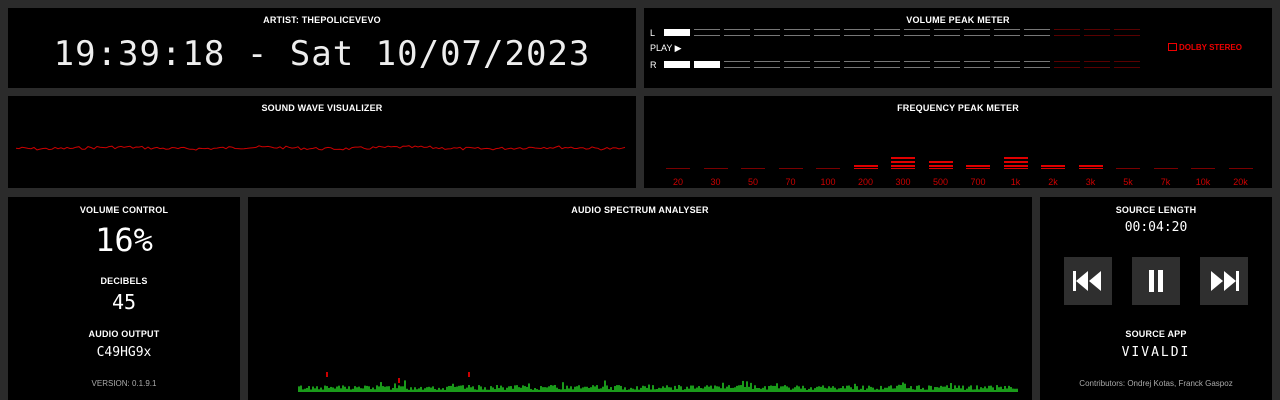  What do you see at coordinates (1224, 281) in the screenshot?
I see `next-button` at bounding box center [1224, 281].